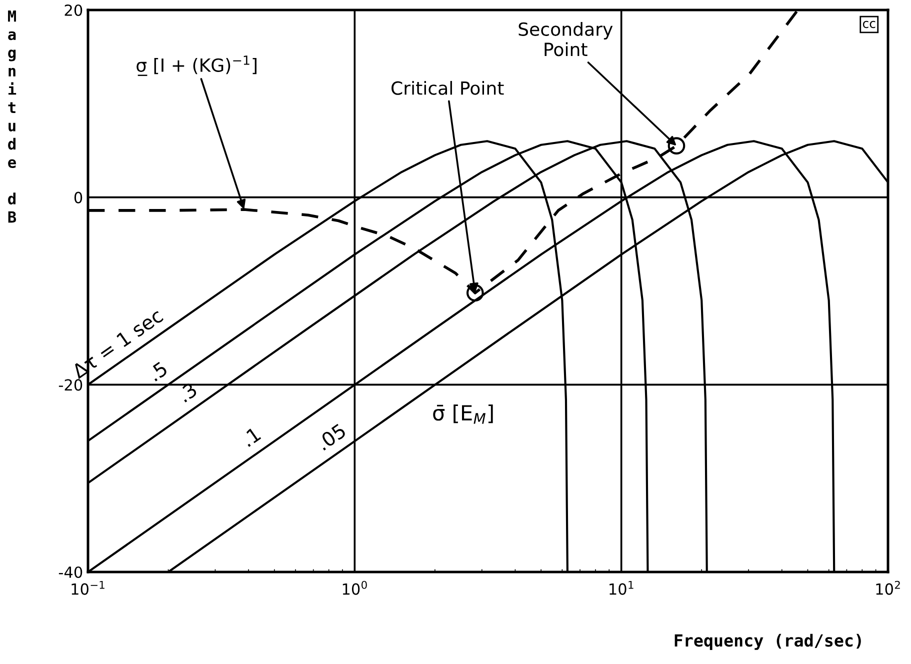 This screenshot has height=664, width=911. What do you see at coordinates (196, 66) in the screenshot?
I see `annotation: σ̲ [I + (KG)$^{−1}$]` at bounding box center [196, 66].